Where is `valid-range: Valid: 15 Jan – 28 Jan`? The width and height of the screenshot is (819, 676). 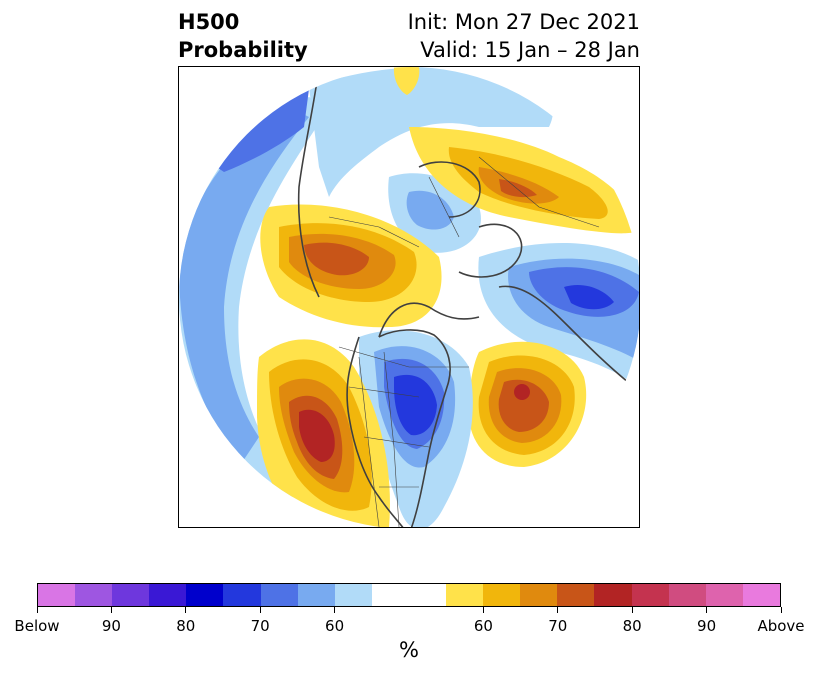
valid-range: Valid: 15 Jan – 28 Jan is located at coordinates (530, 50).